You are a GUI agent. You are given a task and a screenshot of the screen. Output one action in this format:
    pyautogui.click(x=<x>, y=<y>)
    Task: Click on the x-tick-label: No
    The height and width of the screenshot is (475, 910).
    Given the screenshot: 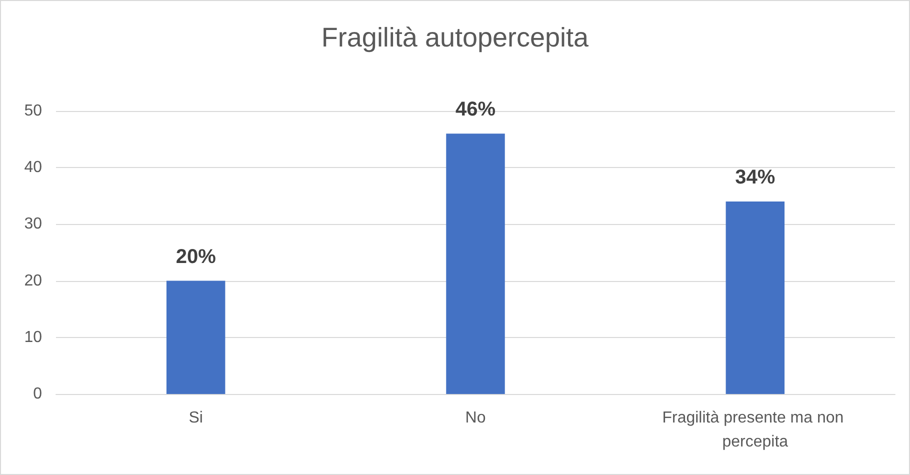 What is the action you would take?
    pyautogui.click(x=475, y=418)
    